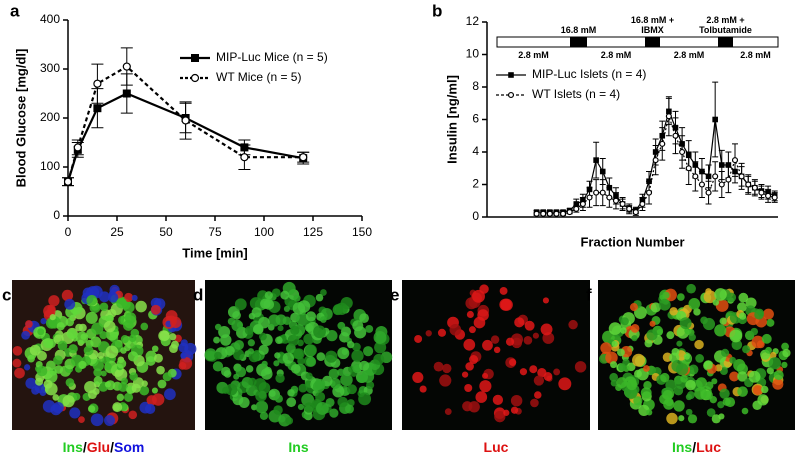  What do you see at coordinates (473, 21) in the screenshot?
I see `y-tick-label: 12` at bounding box center [473, 21].